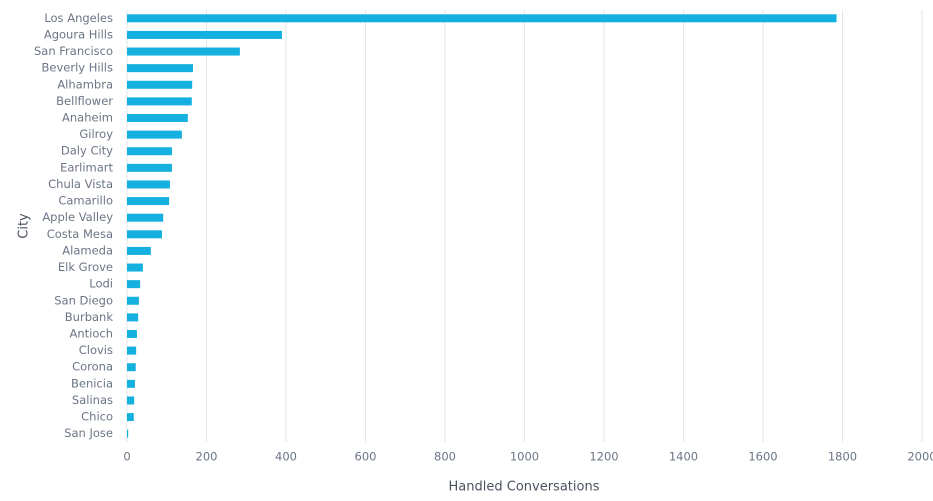  What do you see at coordinates (83, 300) in the screenshot?
I see `y-tick-label: San Diego` at bounding box center [83, 300].